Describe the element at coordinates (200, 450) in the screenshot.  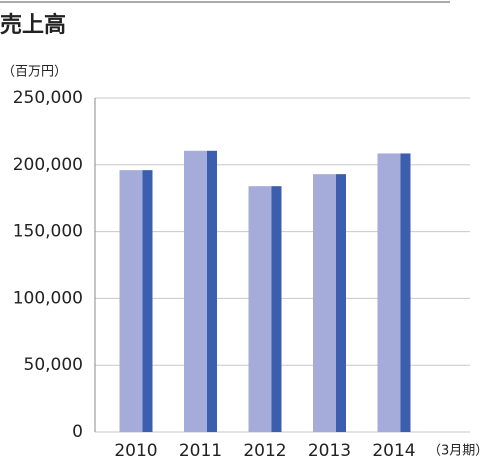
I see `x-tick-label: 2011` at that location.